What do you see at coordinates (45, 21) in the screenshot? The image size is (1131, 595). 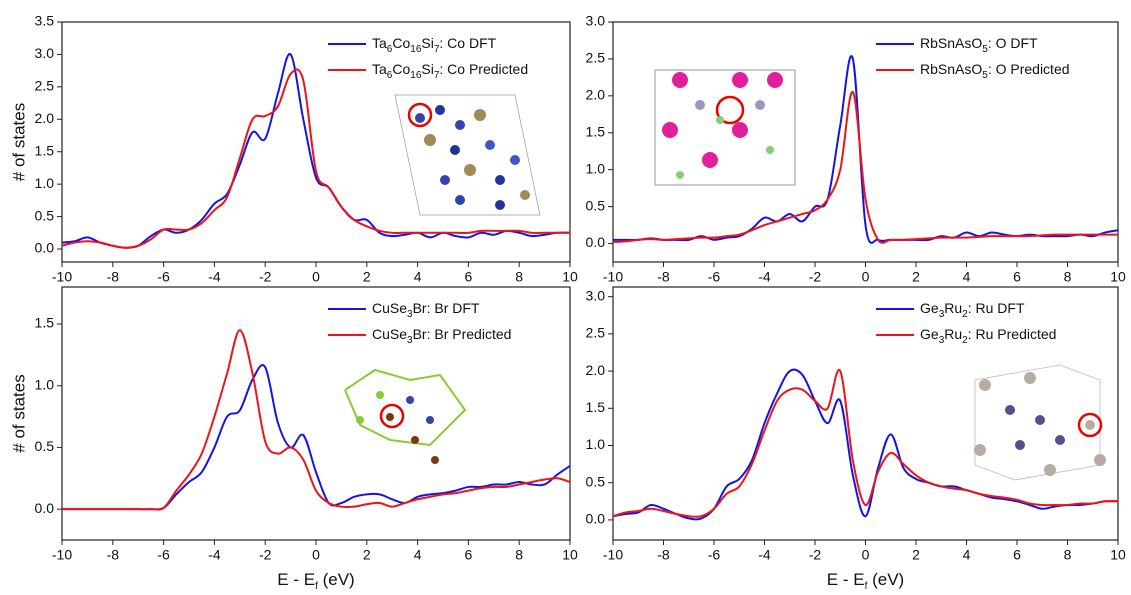 I see `y-tick-label: 3.5` at bounding box center [45, 21].